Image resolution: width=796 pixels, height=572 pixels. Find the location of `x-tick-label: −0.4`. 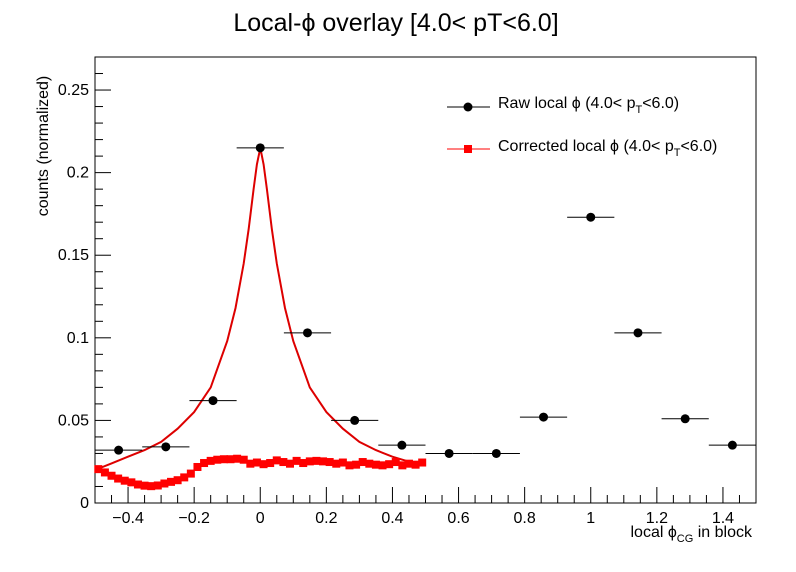

x-tick-label: −0.4 is located at coordinates (128, 518).